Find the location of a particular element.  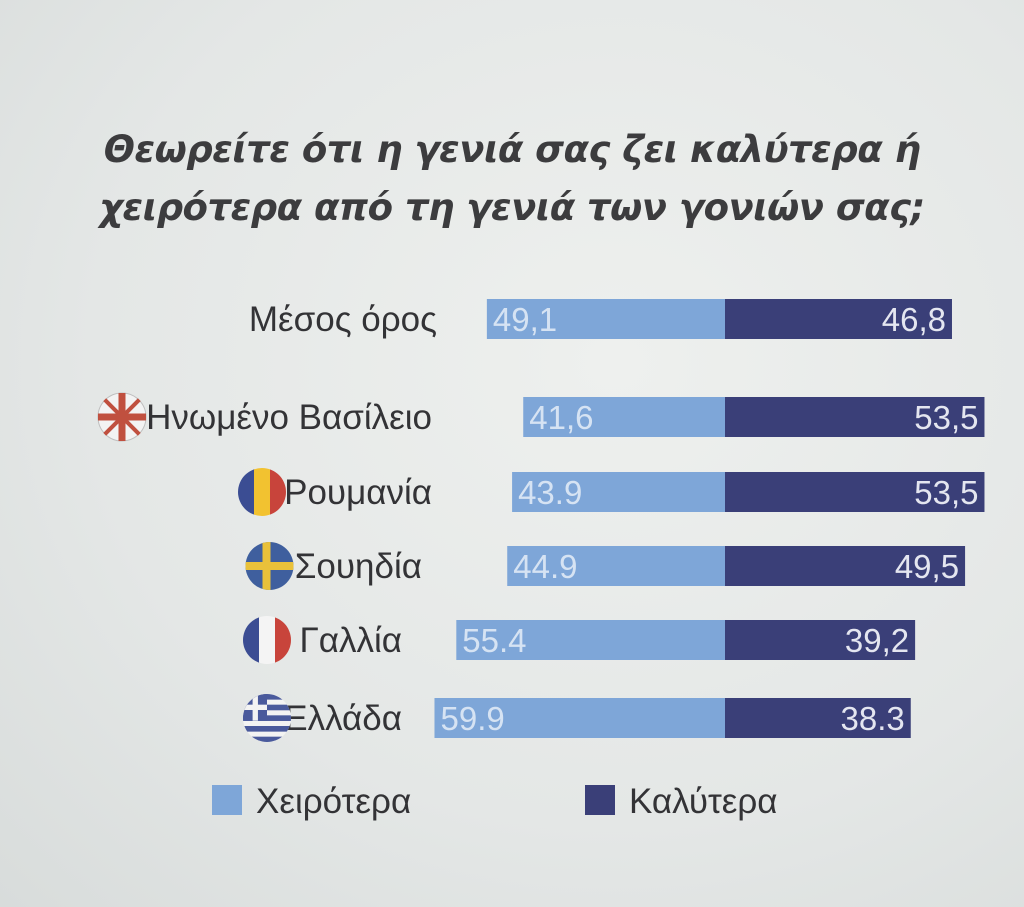

bar-row: 55.4 39,2 Γαλλία is located at coordinates (579, 640).